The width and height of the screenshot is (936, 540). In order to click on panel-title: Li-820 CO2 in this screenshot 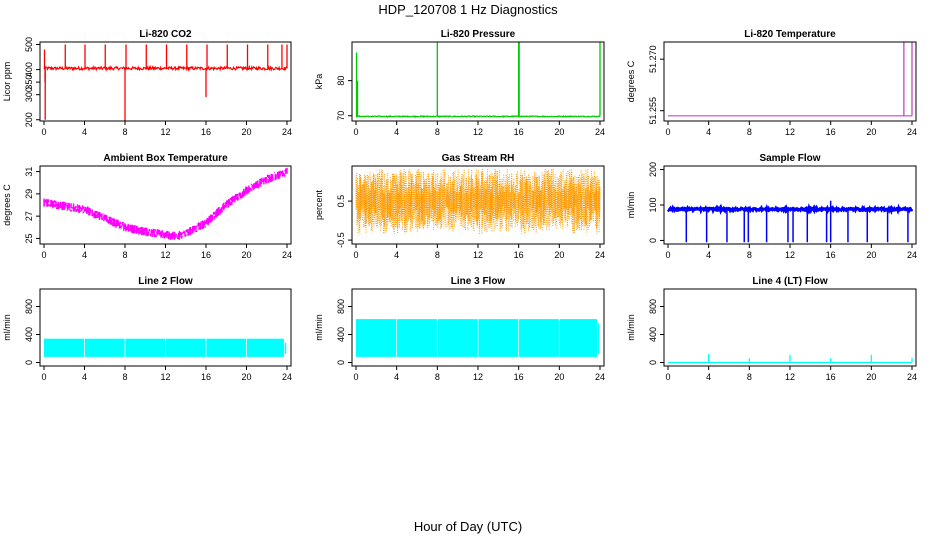, I will do `click(165, 34)`.